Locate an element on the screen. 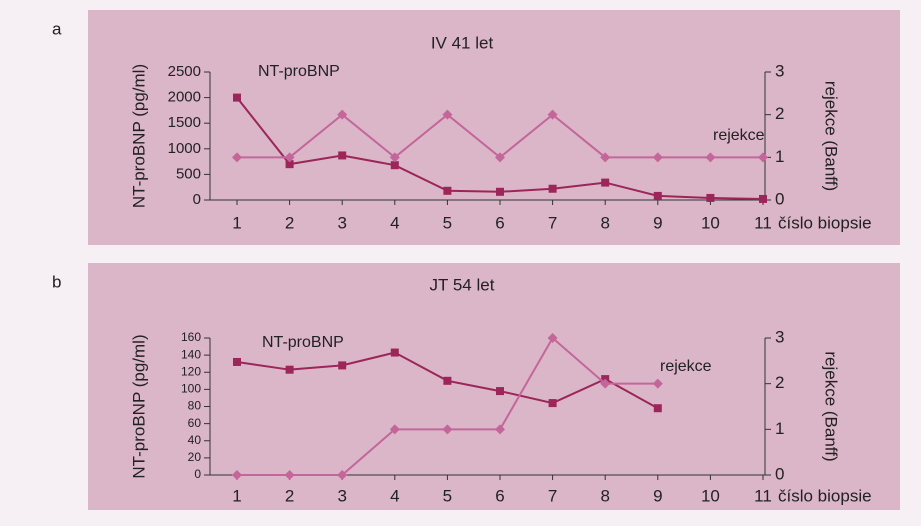 This screenshot has height=526, width=921. panel-label: a is located at coordinates (57, 28).